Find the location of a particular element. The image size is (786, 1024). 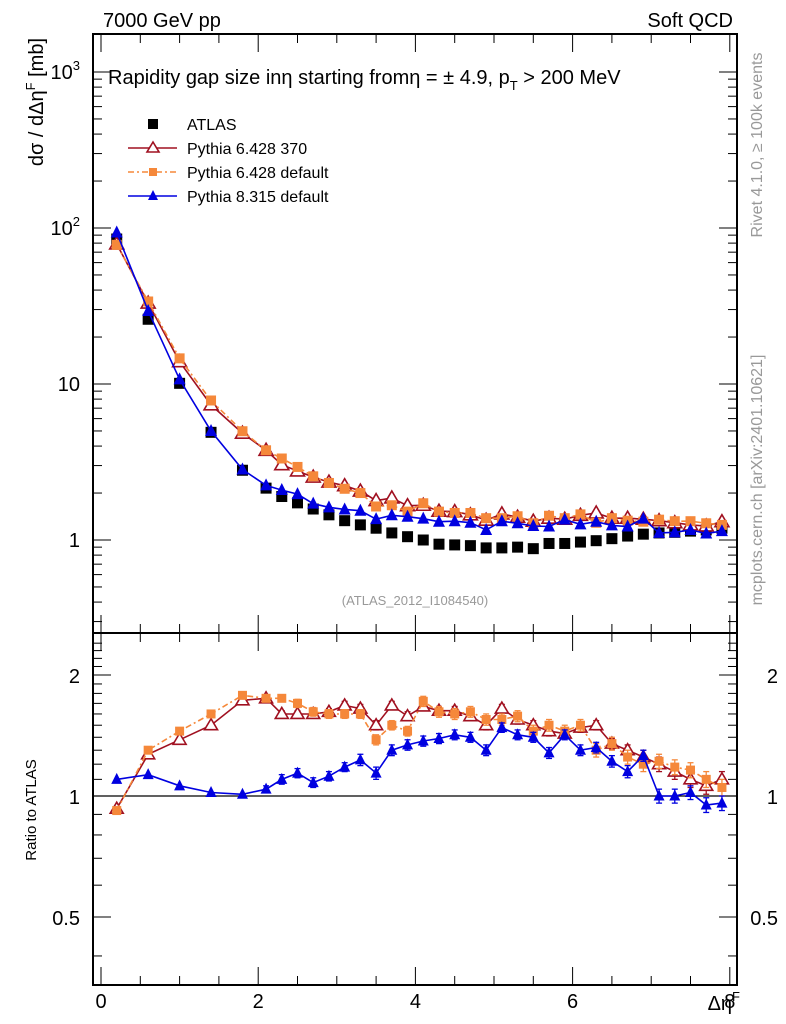

header-left: 7000 GeV pp is located at coordinates (162, 21).